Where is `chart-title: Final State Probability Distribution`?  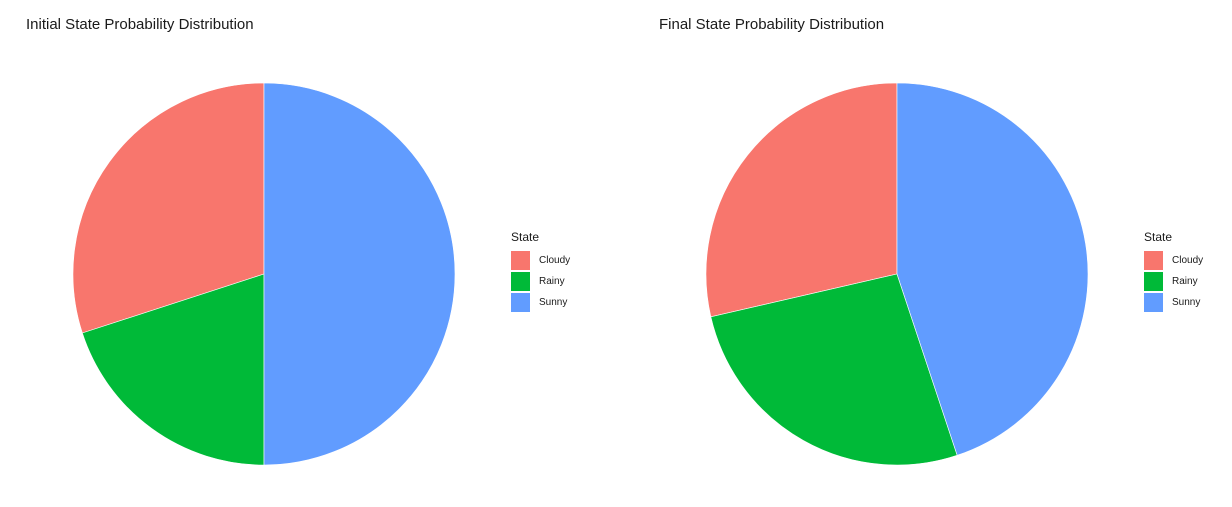 chart-title: Final State Probability Distribution is located at coordinates (772, 24).